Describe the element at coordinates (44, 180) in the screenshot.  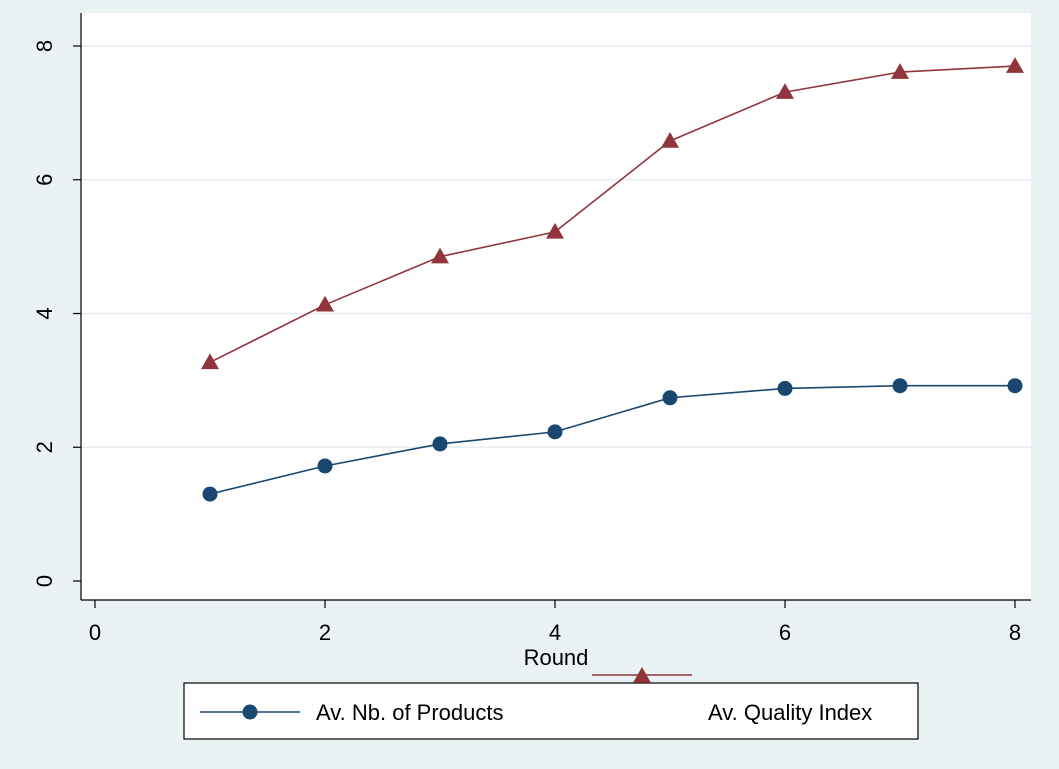
I see `y-tick-label: 6` at that location.